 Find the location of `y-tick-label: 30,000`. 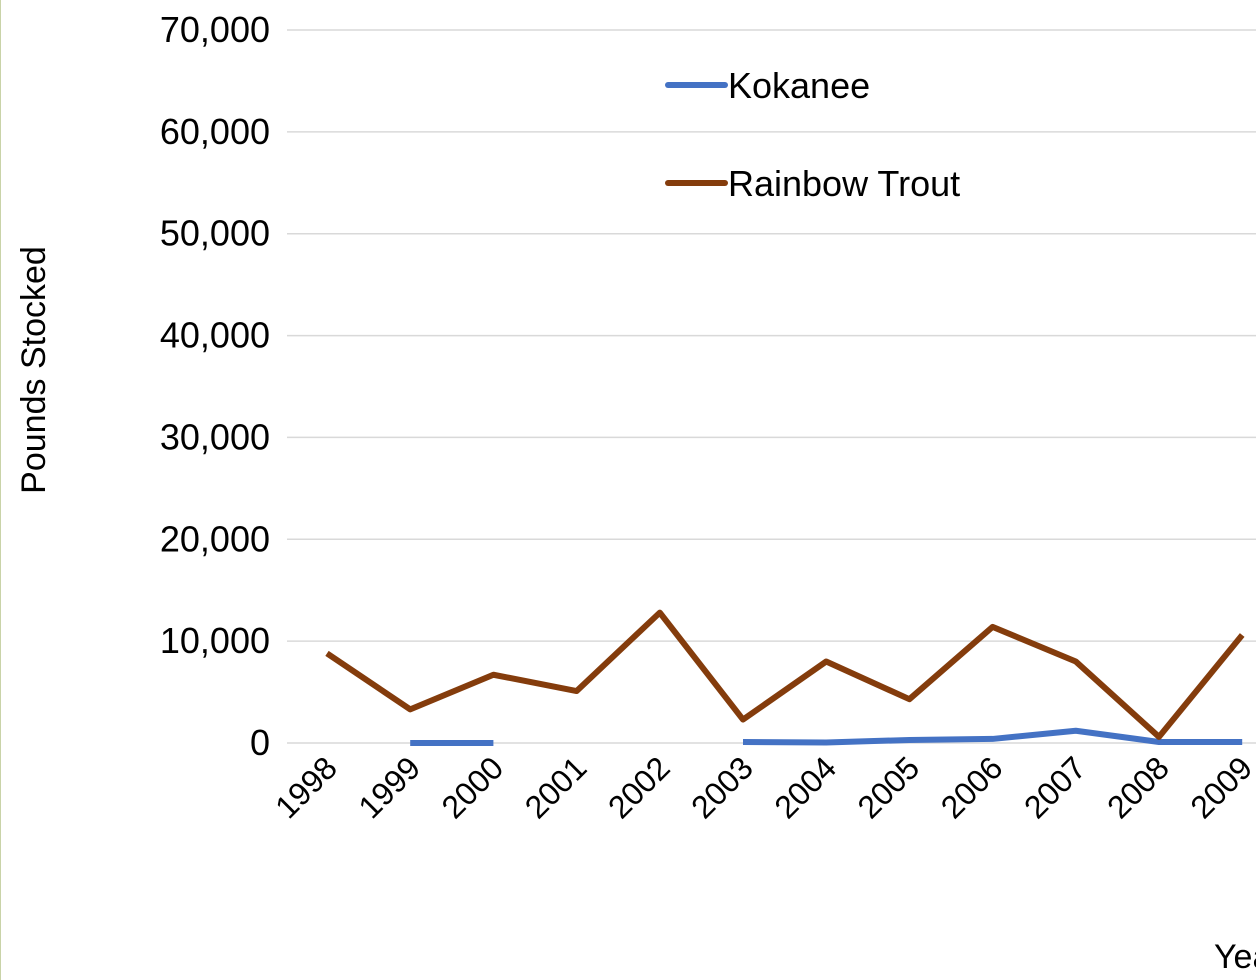

y-tick-label: 30,000 is located at coordinates (215, 436).